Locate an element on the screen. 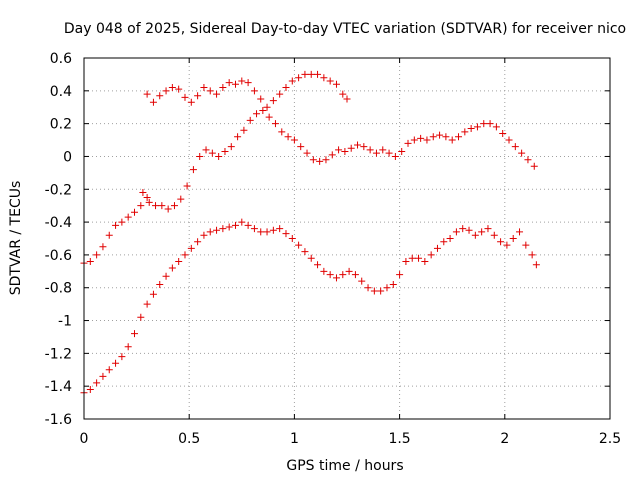  y-tick-label: -0.2 is located at coordinates (58, 190).